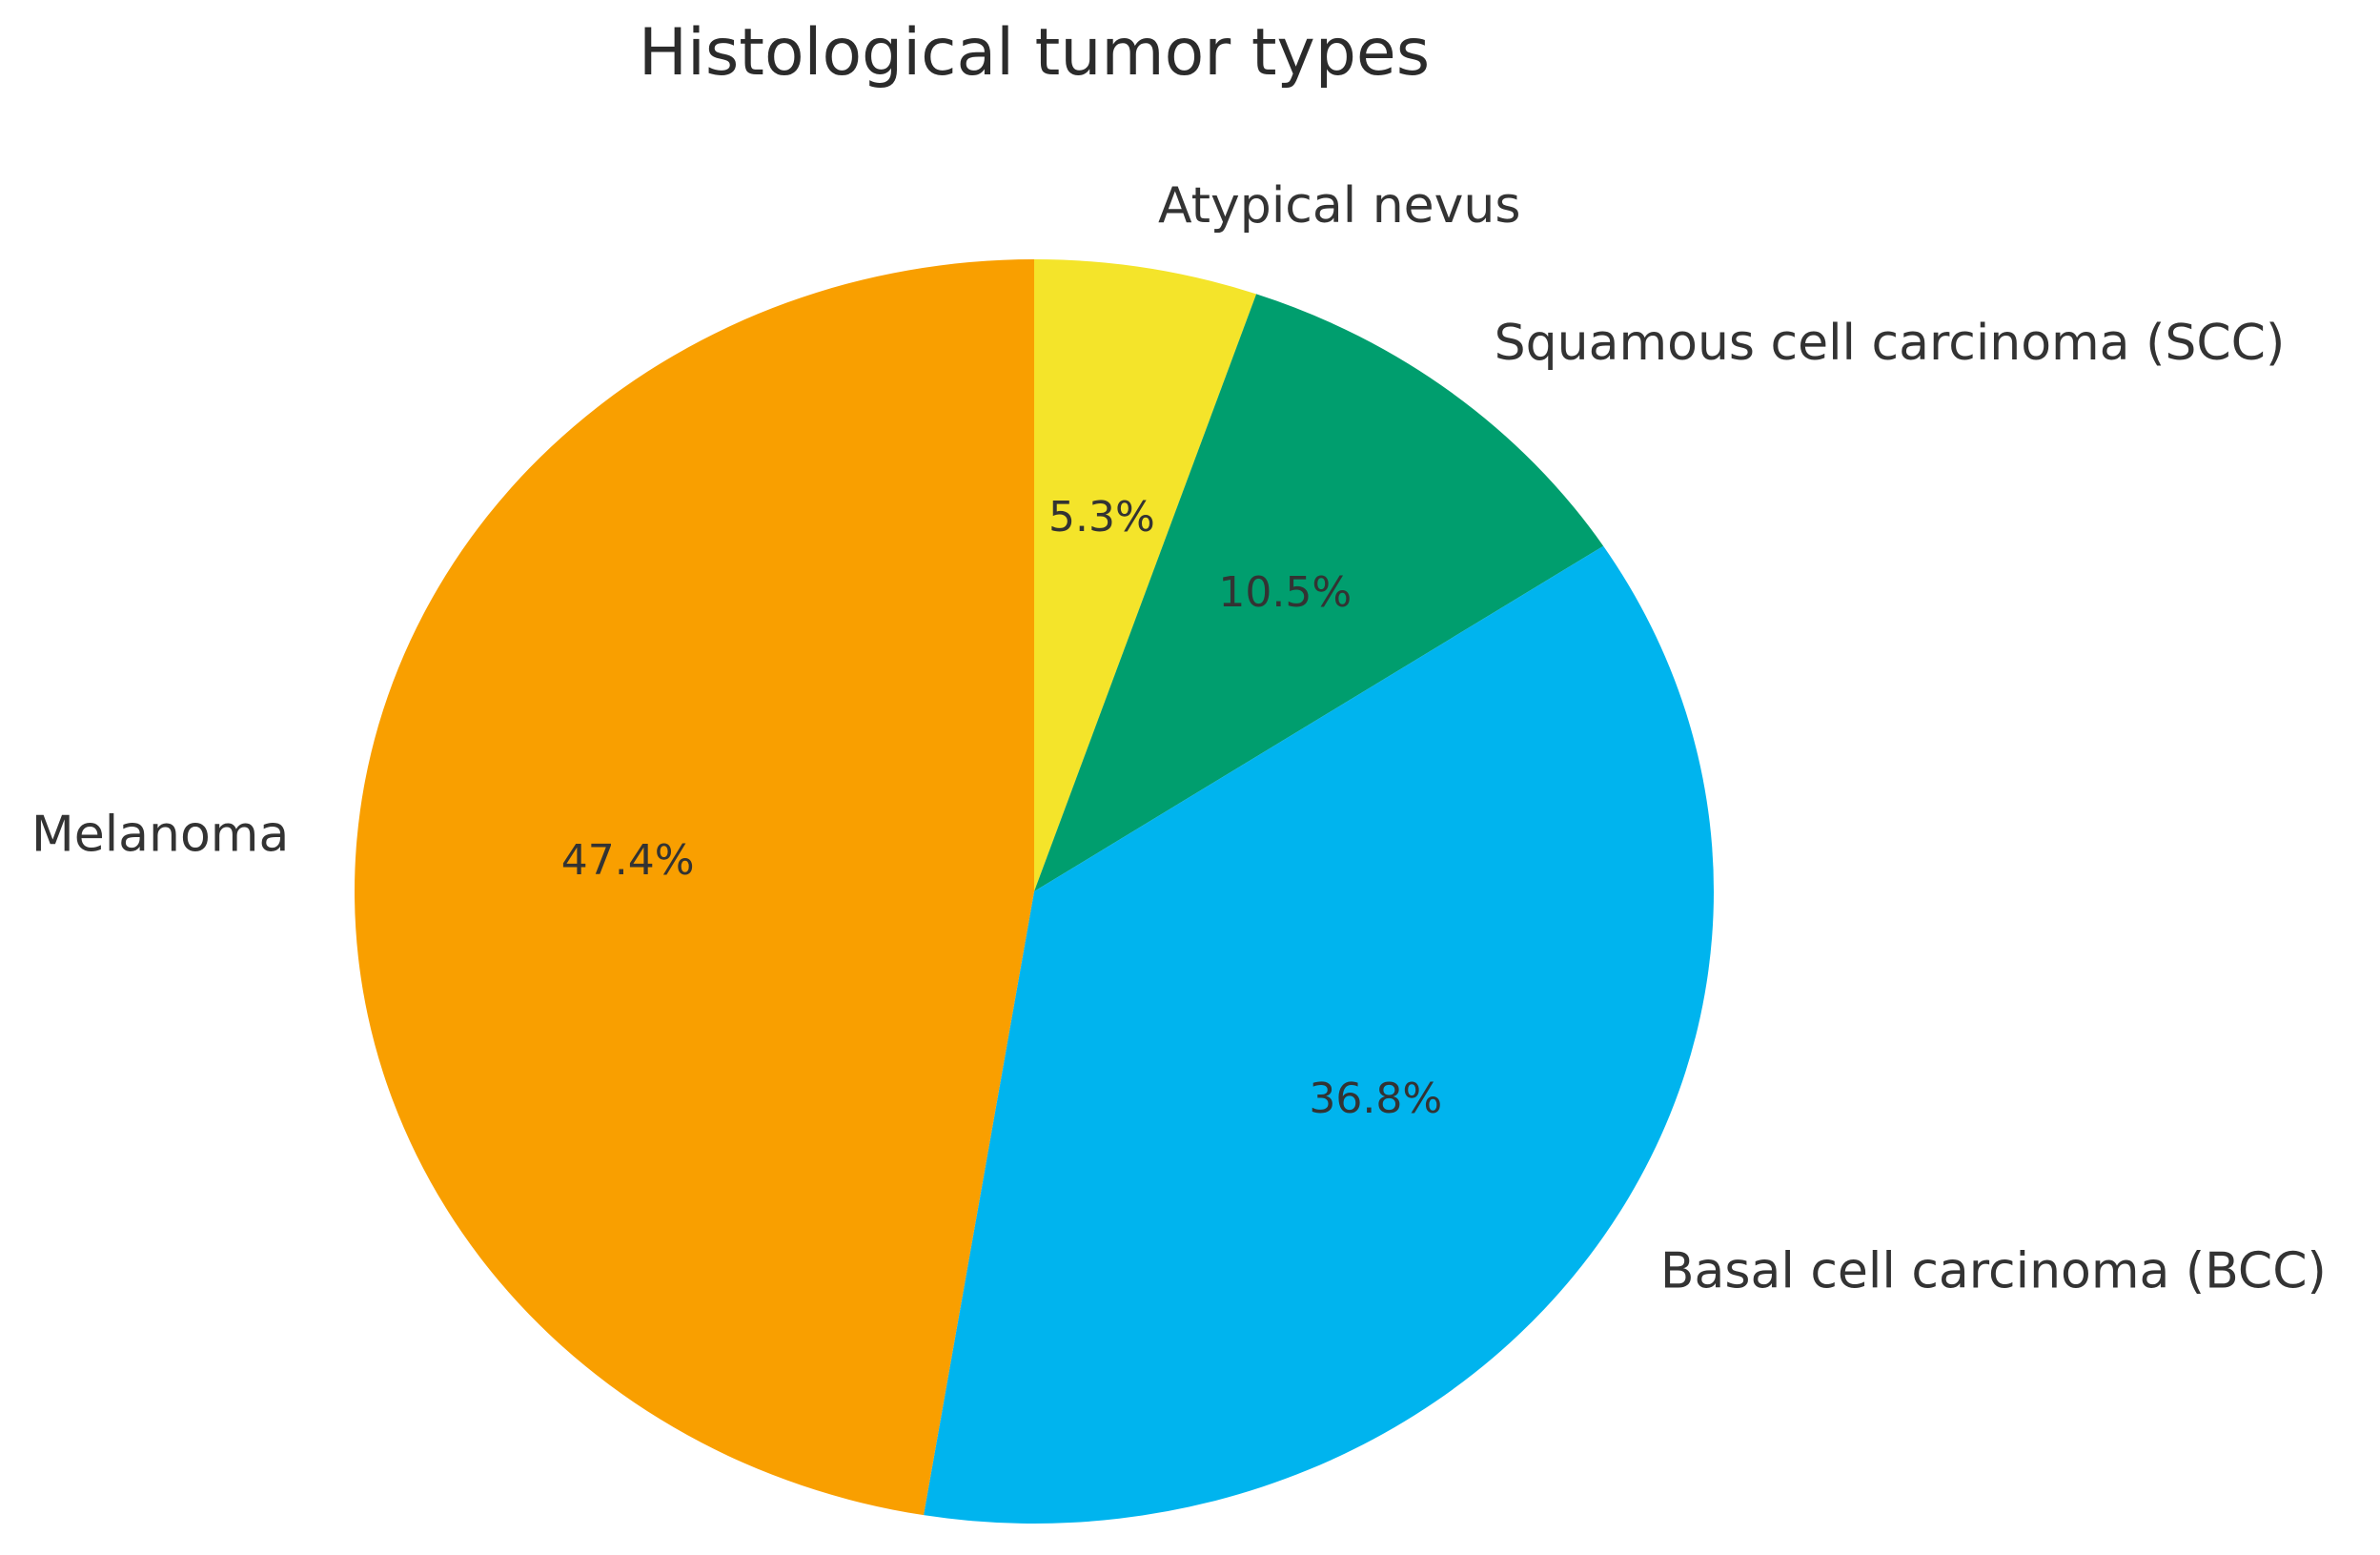 The height and width of the screenshot is (1555, 2380). I want to click on chart-title: Histological tumor types, so click(1035, 53).